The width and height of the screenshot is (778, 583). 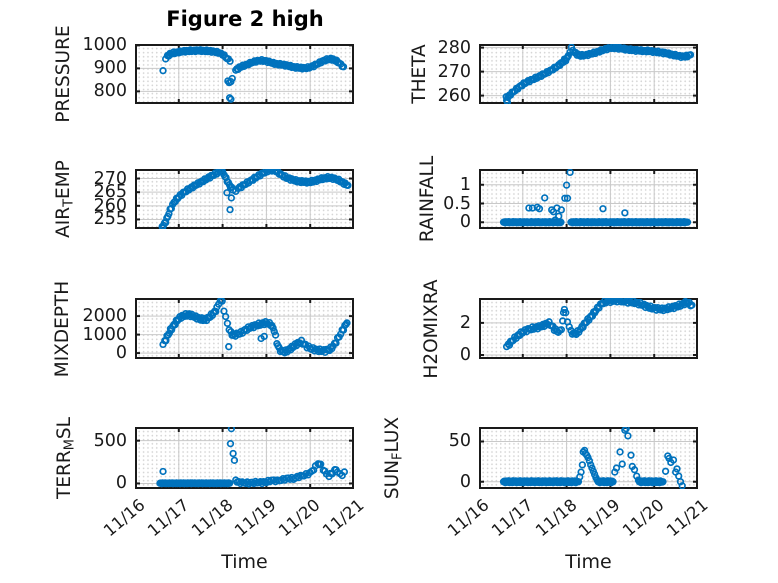 I want to click on ylabel-terr-msl: TERRMSL, so click(x=65, y=458).